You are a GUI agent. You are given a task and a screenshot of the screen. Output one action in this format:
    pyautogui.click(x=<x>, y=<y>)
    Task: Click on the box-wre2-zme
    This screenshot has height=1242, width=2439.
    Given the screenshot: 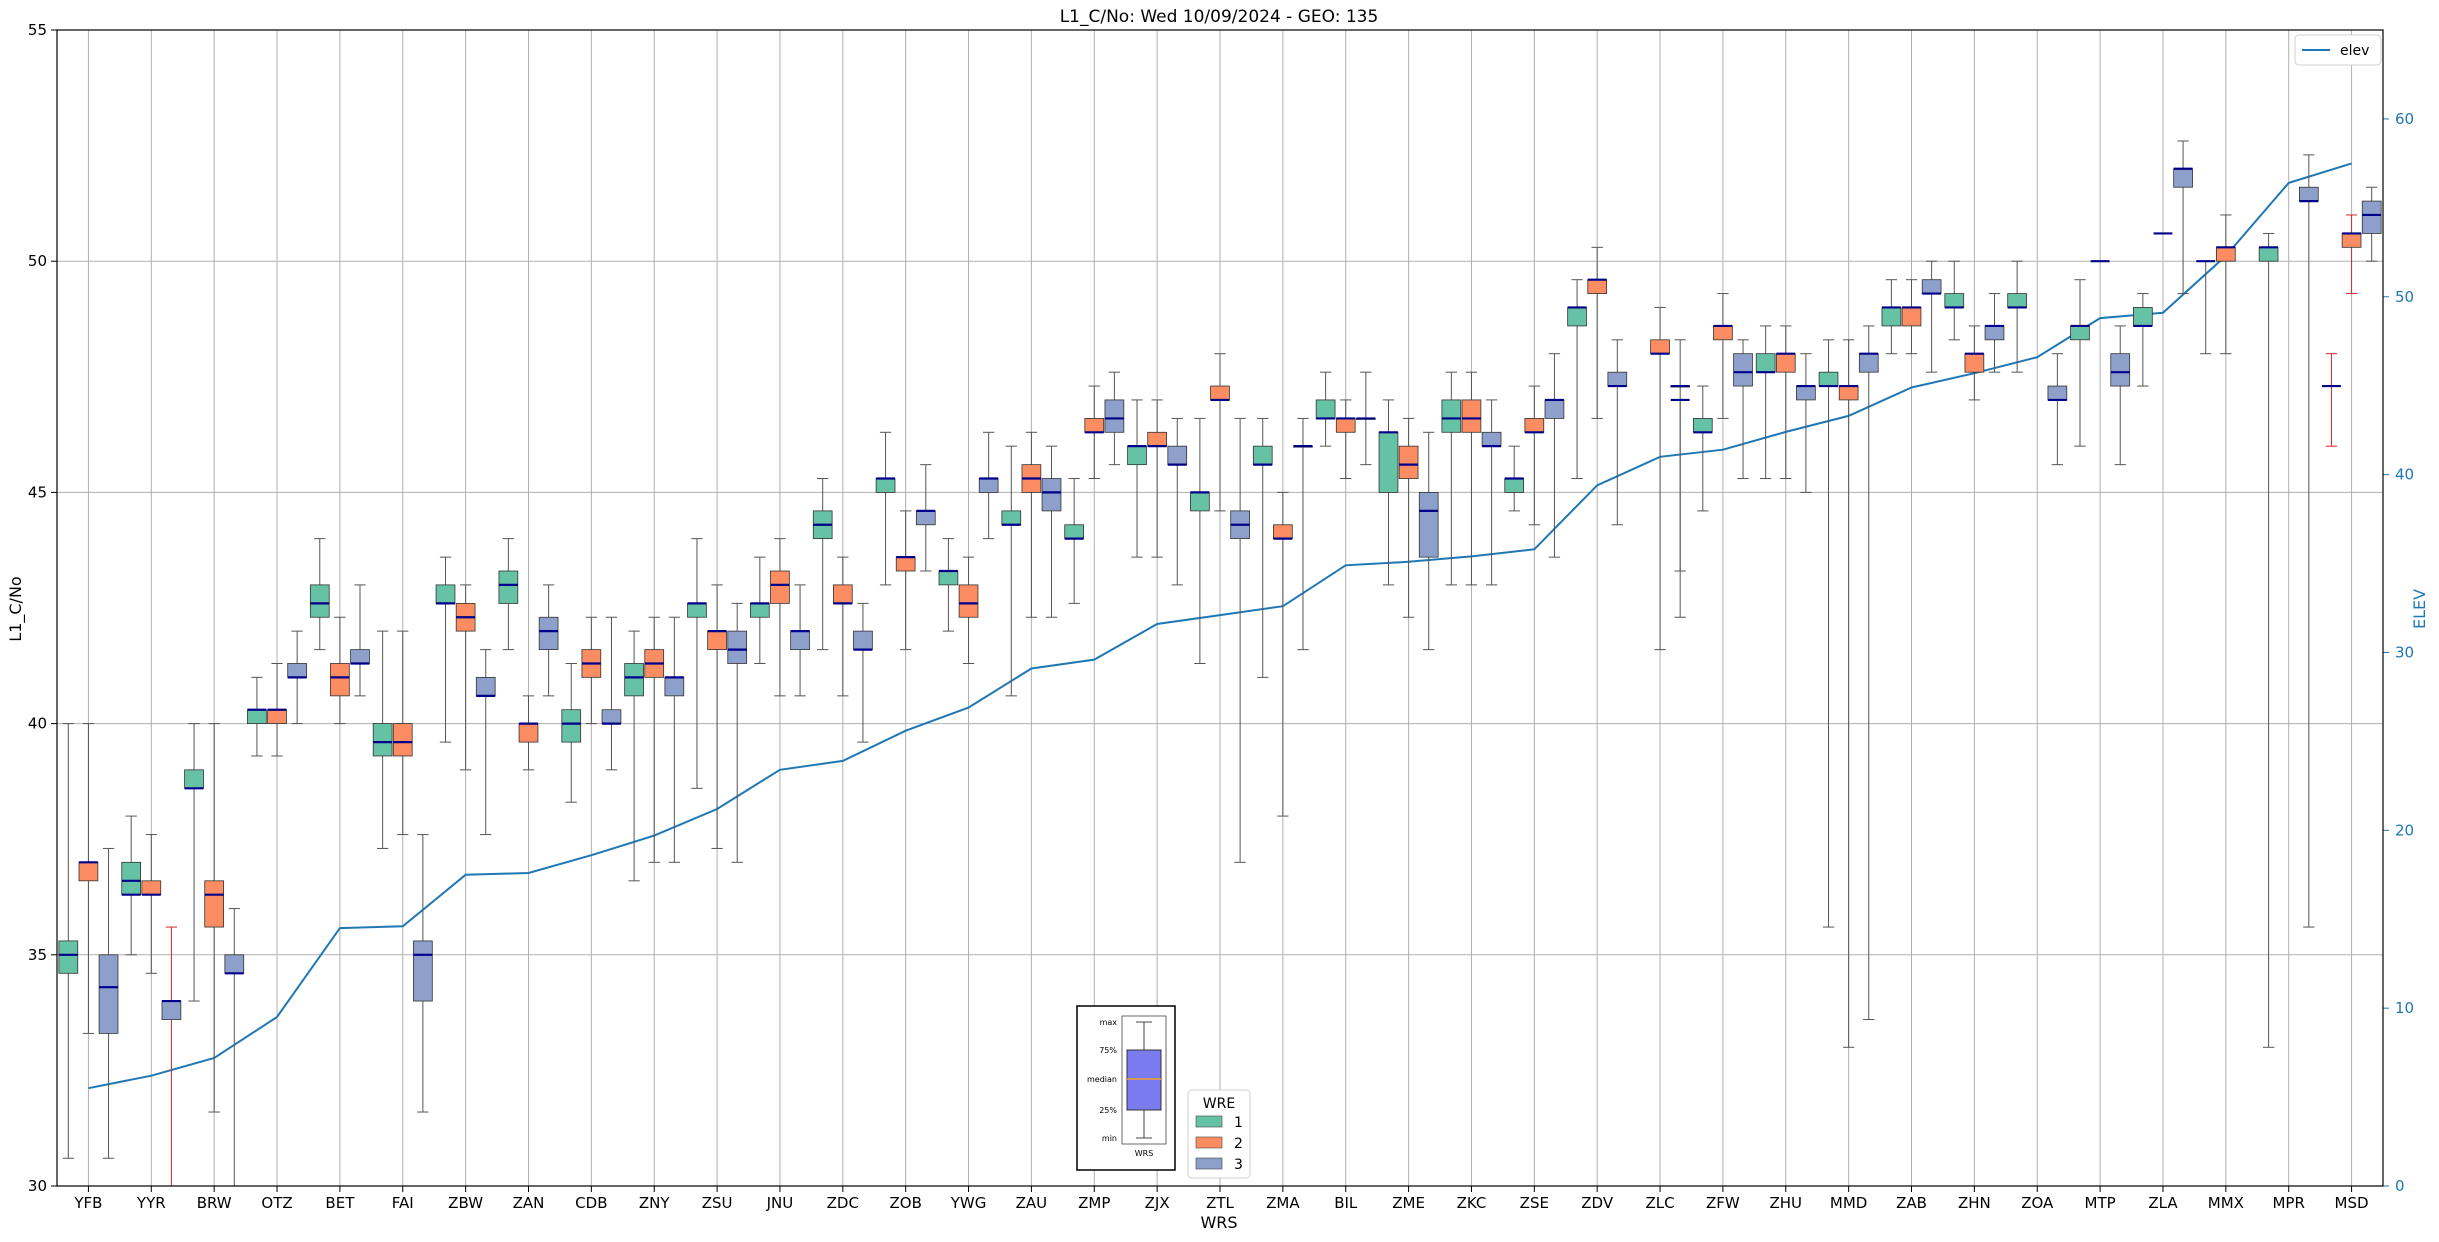 What is the action you would take?
    pyautogui.click(x=1408, y=517)
    